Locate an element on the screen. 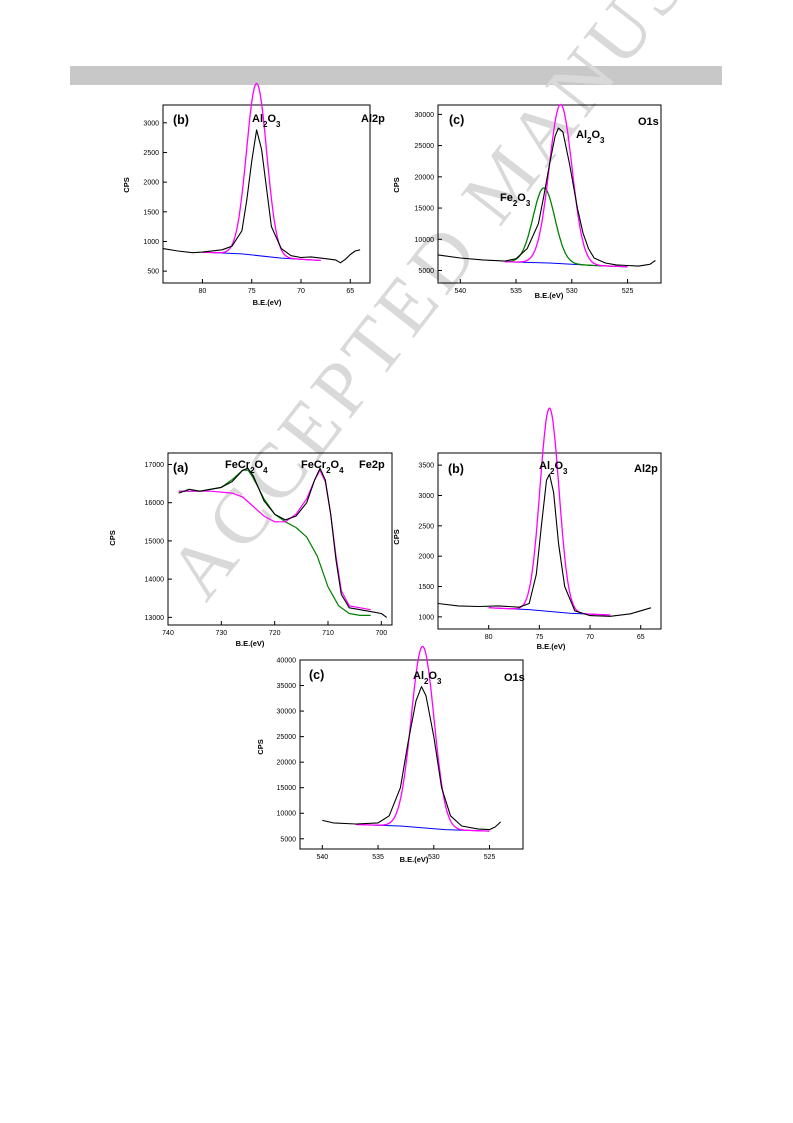  x-tick-label: 710 is located at coordinates (328, 633).